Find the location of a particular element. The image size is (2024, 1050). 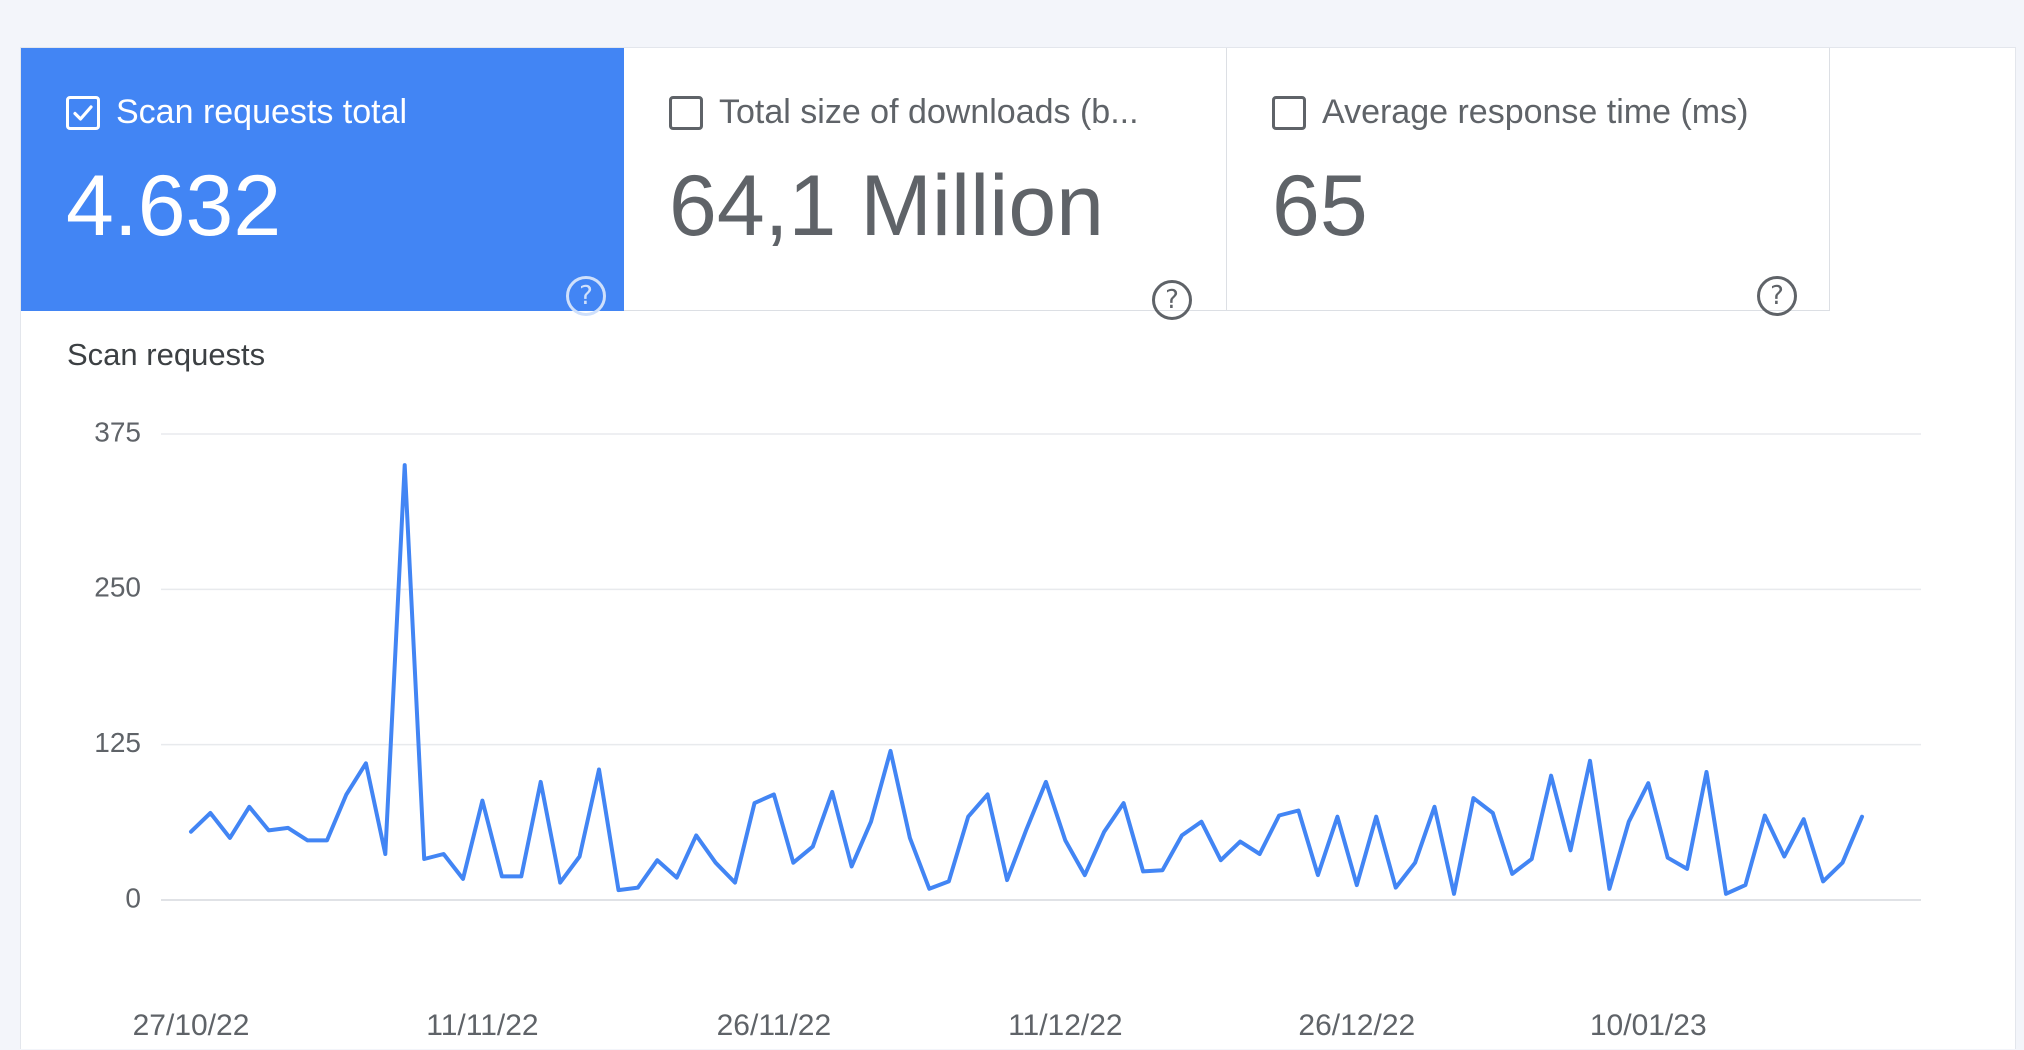

metric-value: 64,1 Million is located at coordinates (886, 206).